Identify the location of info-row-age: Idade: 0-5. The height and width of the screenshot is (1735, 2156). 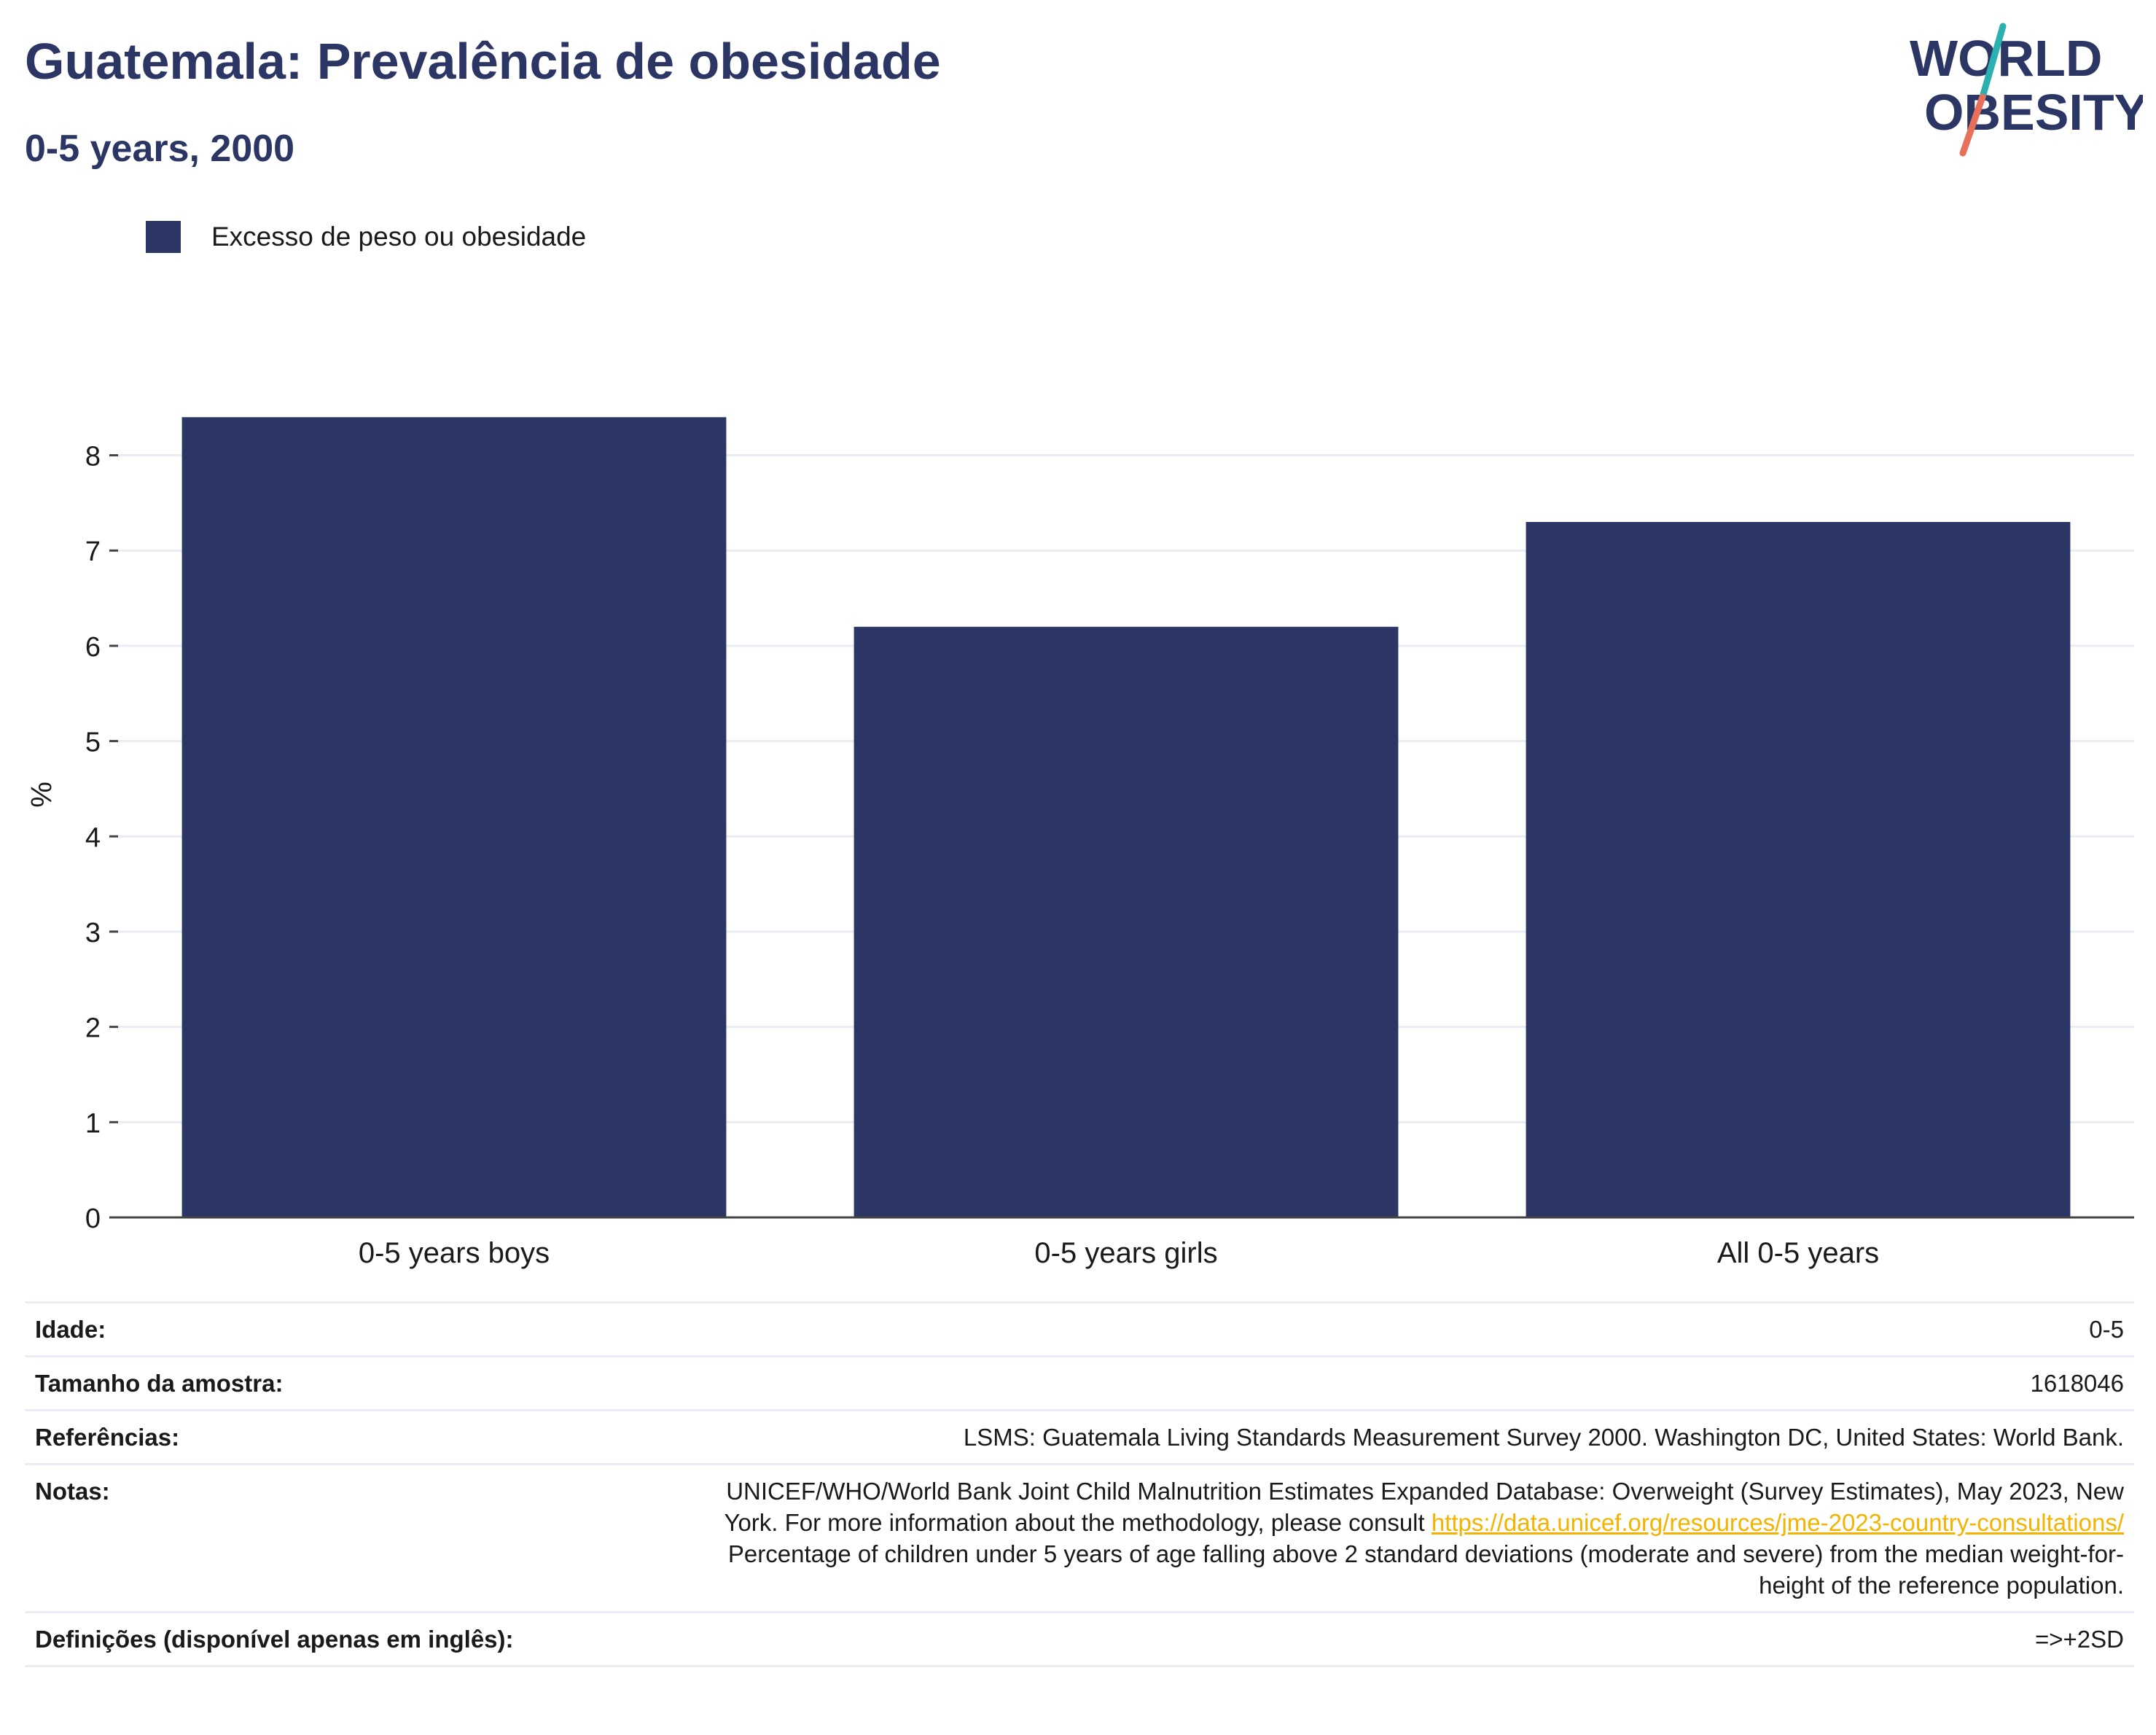
(1079, 1329).